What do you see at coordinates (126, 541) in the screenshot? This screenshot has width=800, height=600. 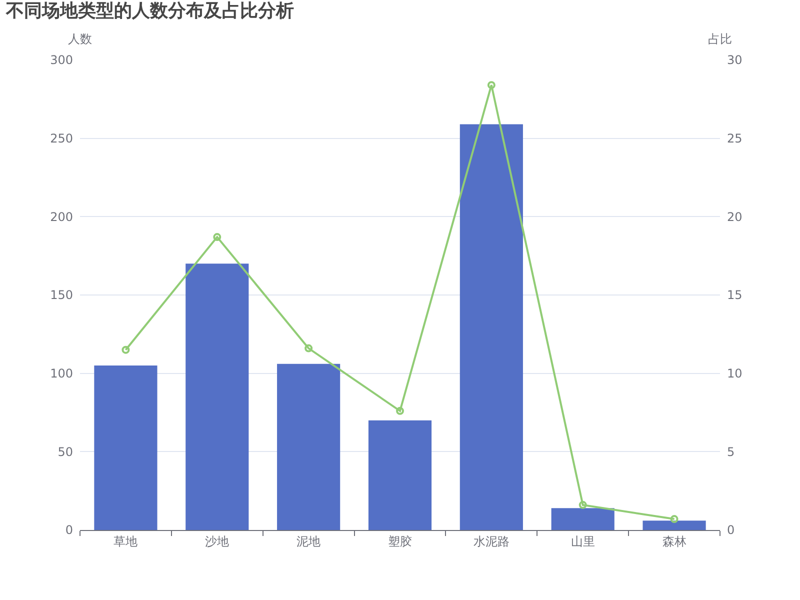 I see `x-tick-label: 草地` at bounding box center [126, 541].